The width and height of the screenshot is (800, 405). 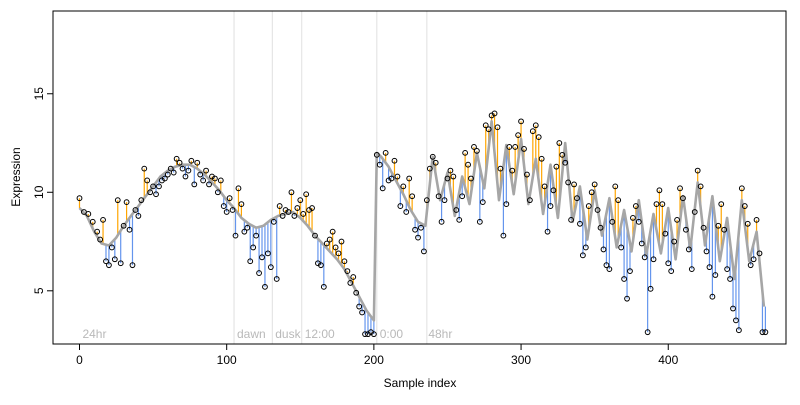 I want to click on annotation-label: 0:00, so click(x=392, y=334).